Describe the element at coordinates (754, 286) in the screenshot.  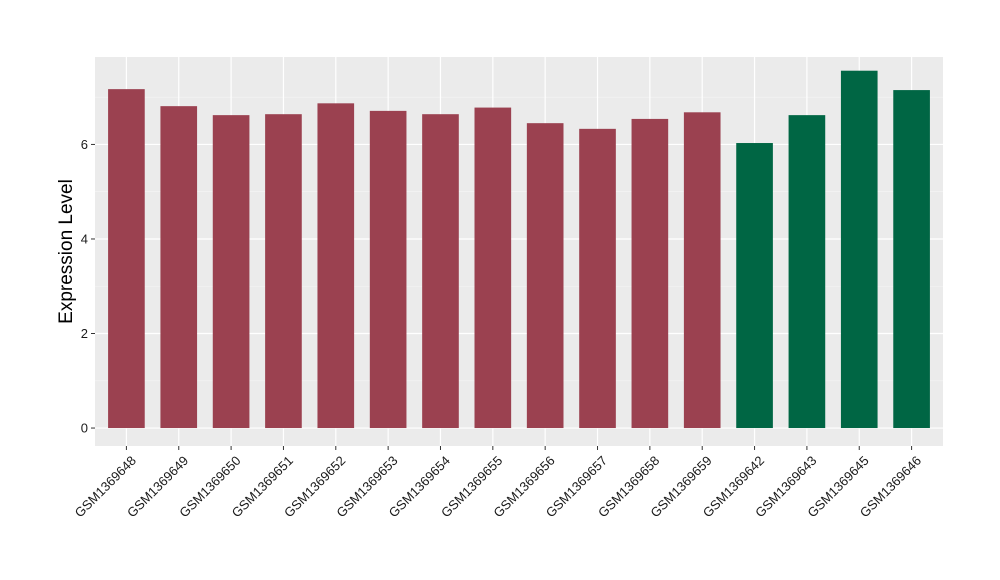
I see `bar-GSM1369642` at that location.